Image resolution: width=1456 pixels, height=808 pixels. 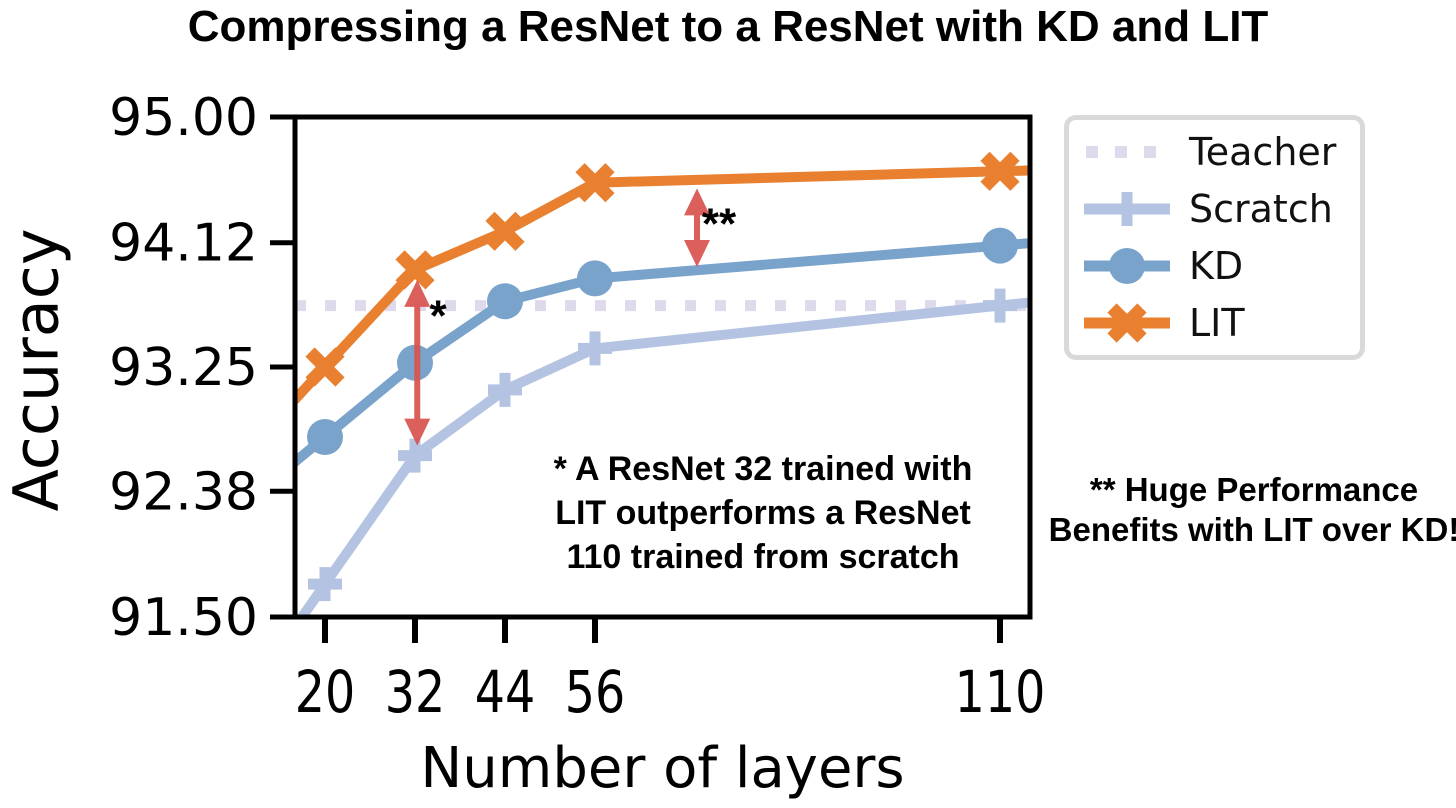 I want to click on x-axis-label: Number of layers, so click(x=662, y=768).